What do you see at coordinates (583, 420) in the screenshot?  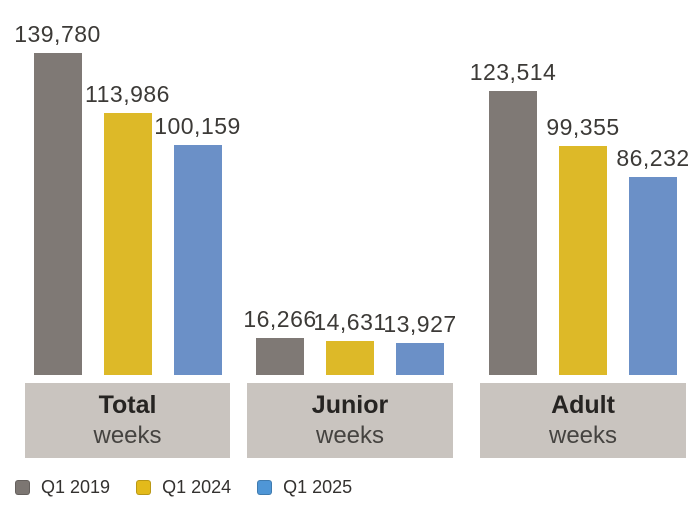 I see `category-label-box-adult: Adult weeks` at bounding box center [583, 420].